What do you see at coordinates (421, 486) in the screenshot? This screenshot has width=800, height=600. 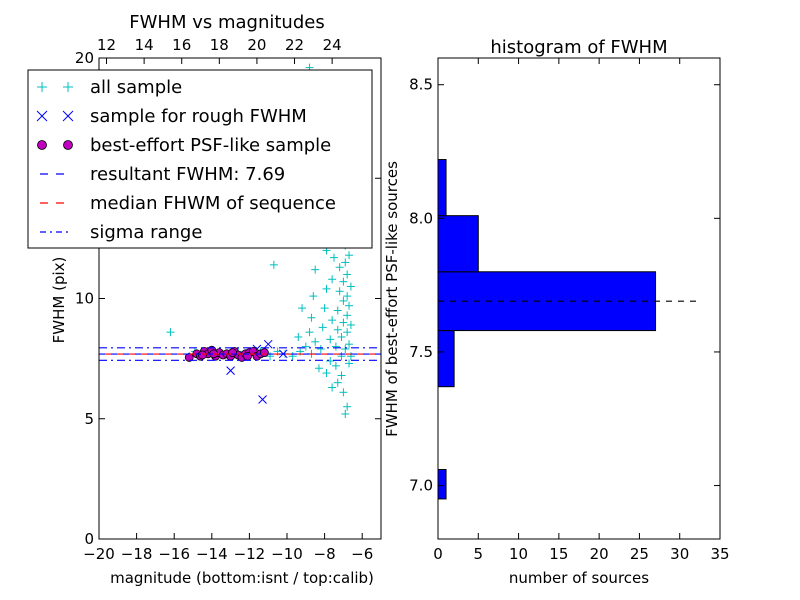 I see `right-y-tick-label-0: 7.0` at bounding box center [421, 486].